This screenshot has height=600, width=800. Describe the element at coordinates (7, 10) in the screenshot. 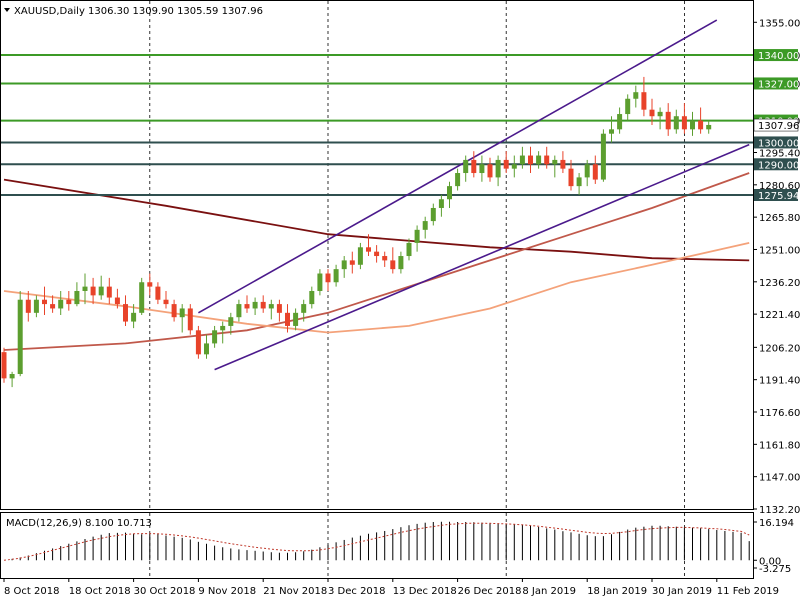

I see `dropdown-triangle-icon` at that location.